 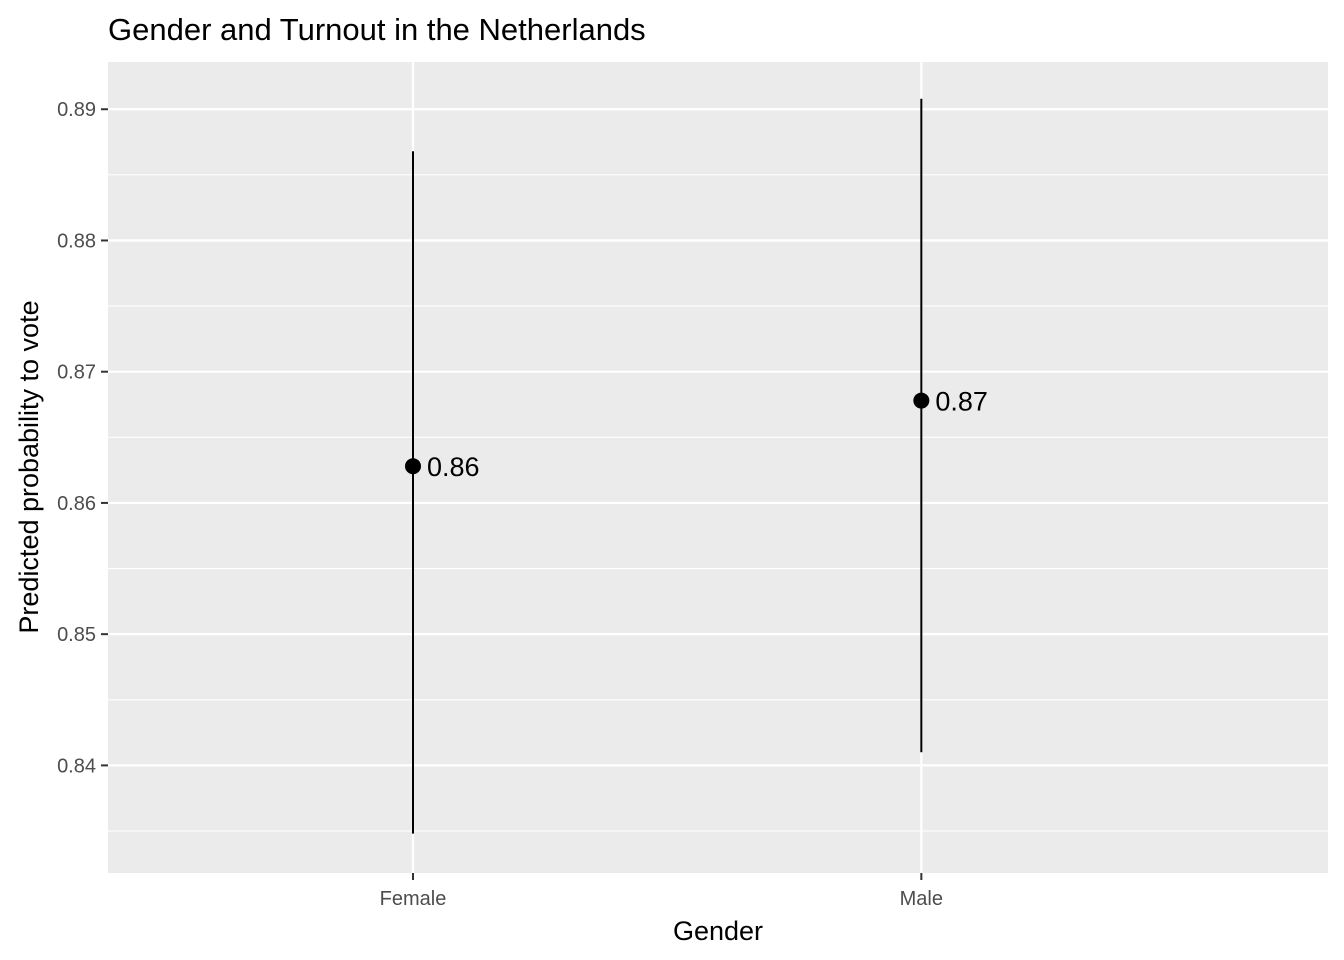 What do you see at coordinates (82, 438) in the screenshot?
I see `y-axis: 0.84 0.85 0.86 0.87 0.88 0.89` at bounding box center [82, 438].